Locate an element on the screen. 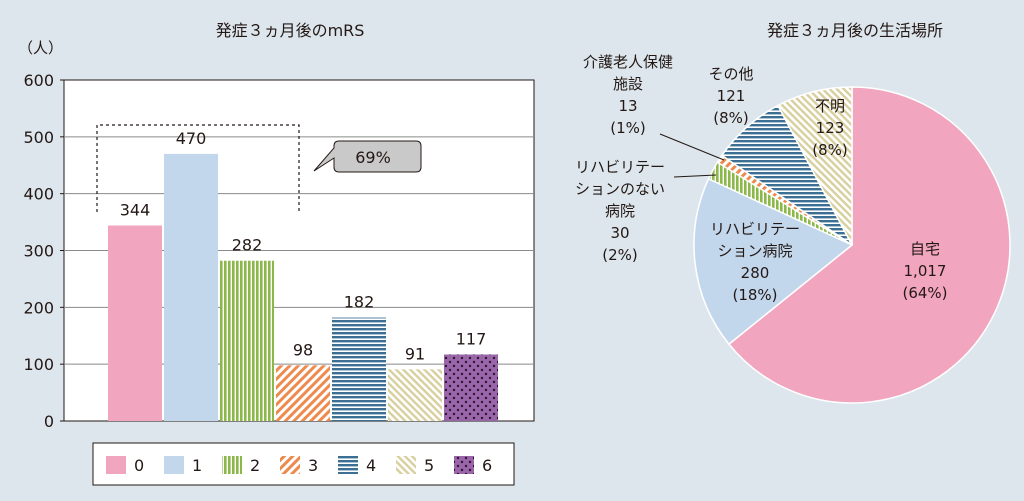 The height and width of the screenshot is (501, 1024). legend-label: 6 is located at coordinates (487, 465).